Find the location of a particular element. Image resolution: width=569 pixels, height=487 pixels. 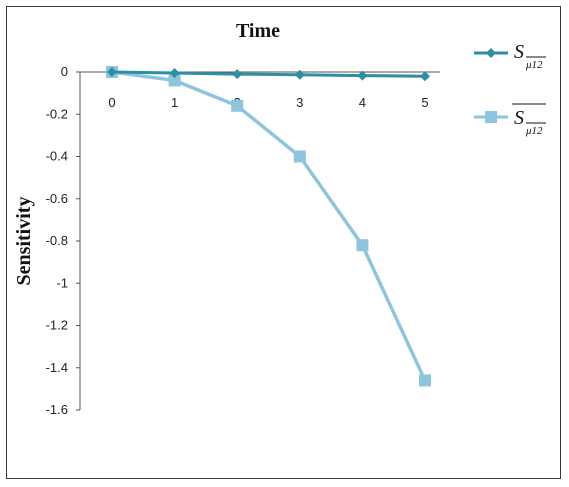

x-tick-label: 3 is located at coordinates (299, 102).